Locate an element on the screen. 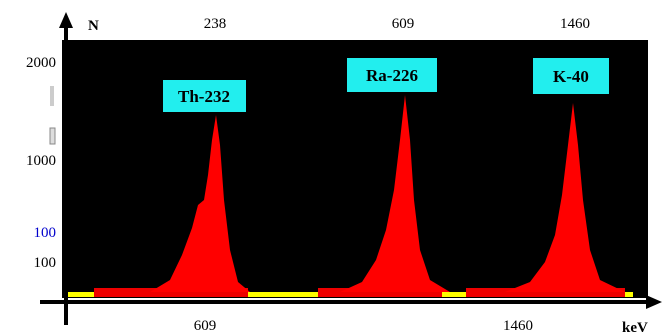  peak-label: K-40 is located at coordinates (571, 76).